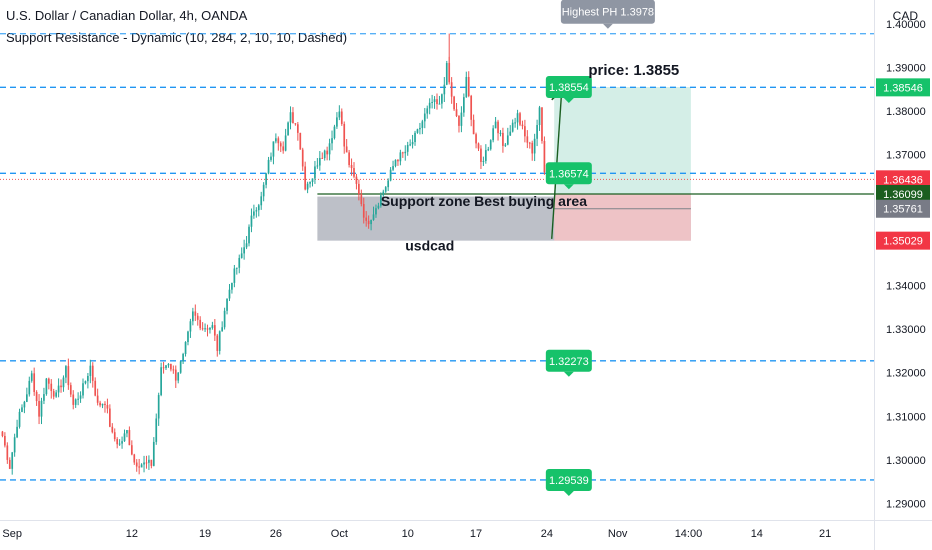 Image resolution: width=932 pixels, height=550 pixels. I want to click on x-tick-label: 17, so click(476, 534).